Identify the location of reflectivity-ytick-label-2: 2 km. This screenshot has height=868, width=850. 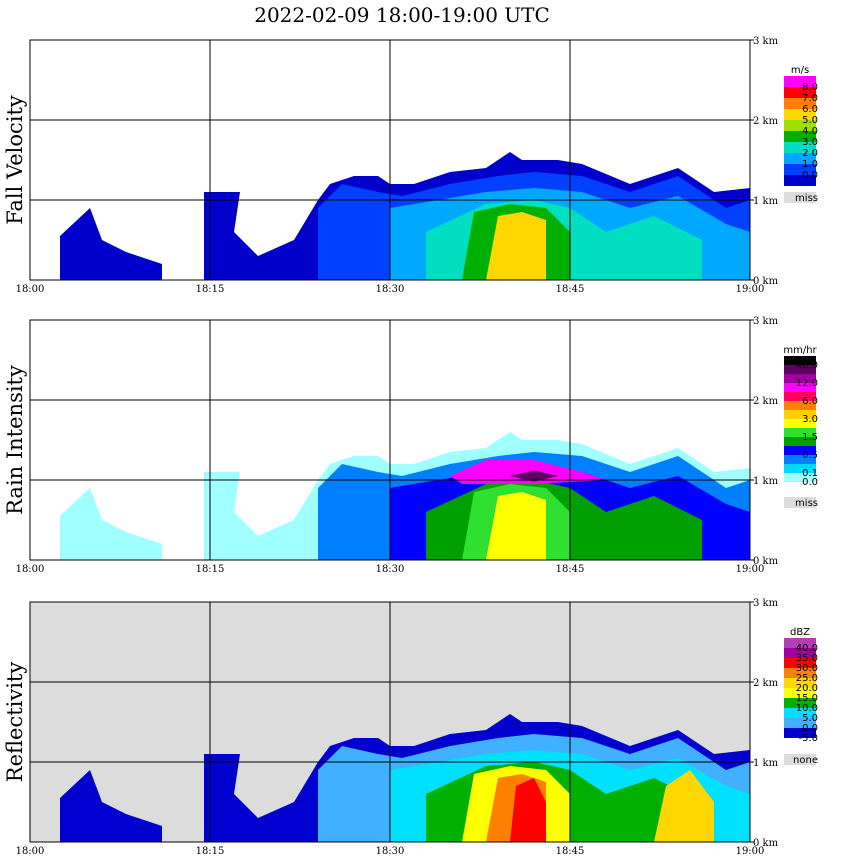
(766, 683).